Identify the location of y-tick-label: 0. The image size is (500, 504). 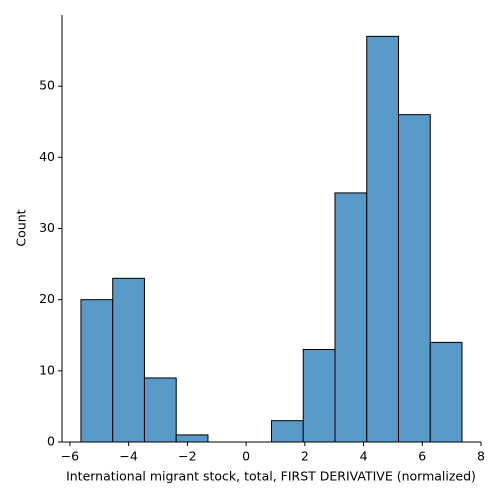
(51, 441).